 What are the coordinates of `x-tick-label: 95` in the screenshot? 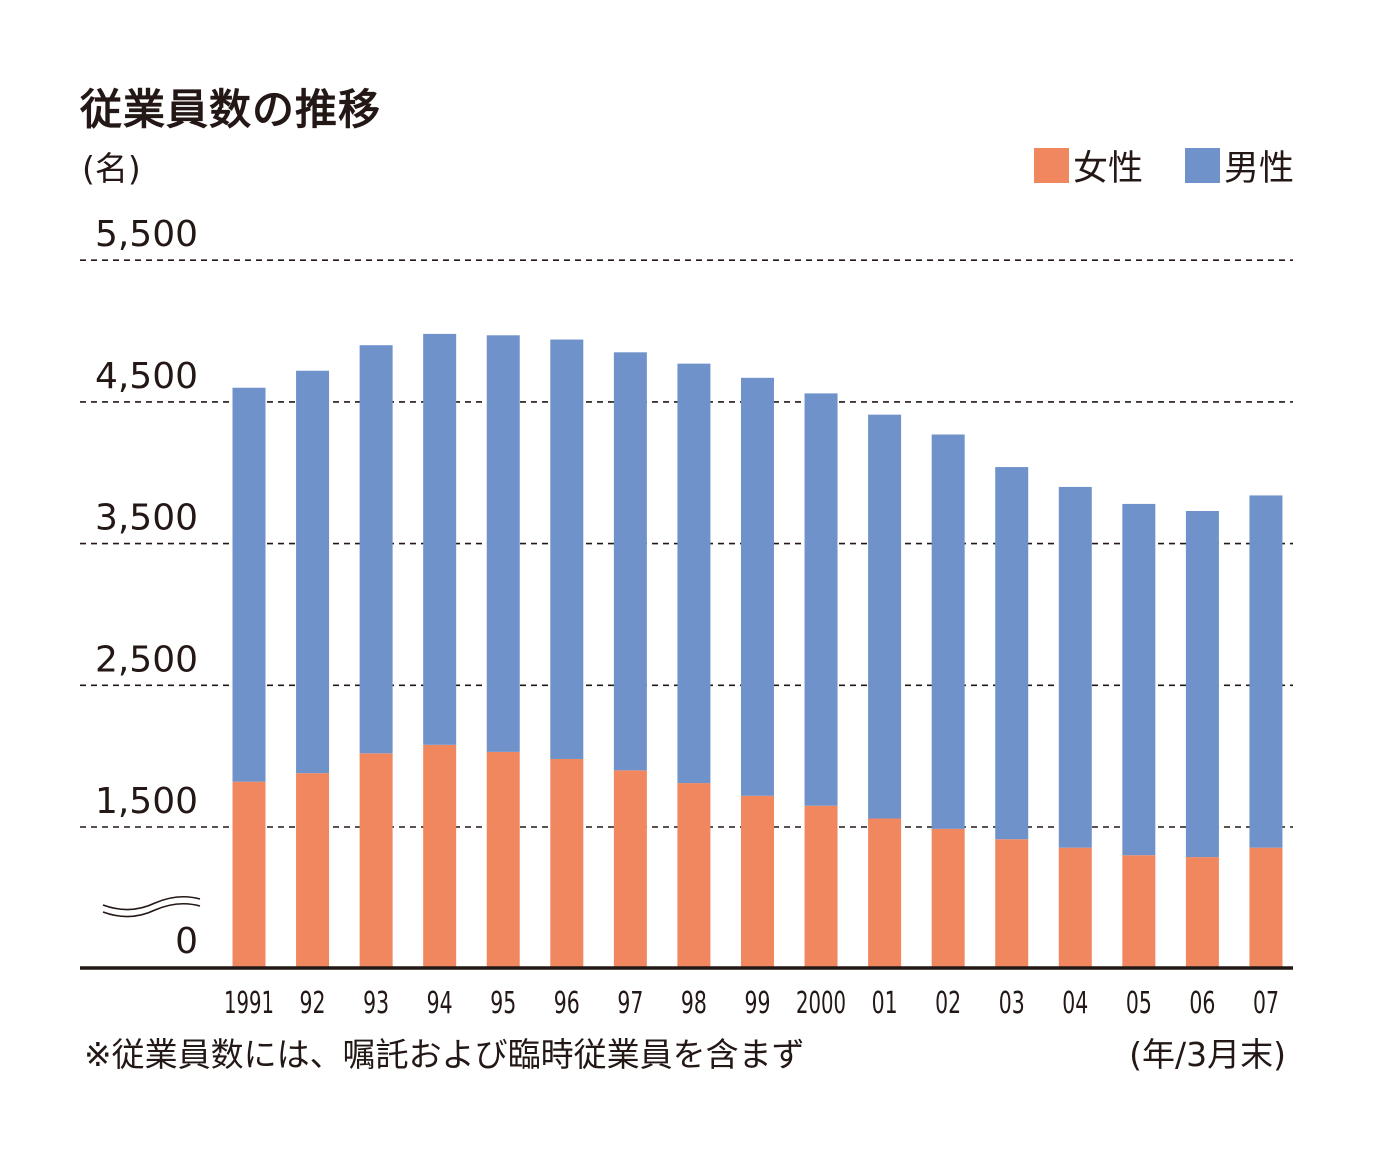 It's located at (503, 1003).